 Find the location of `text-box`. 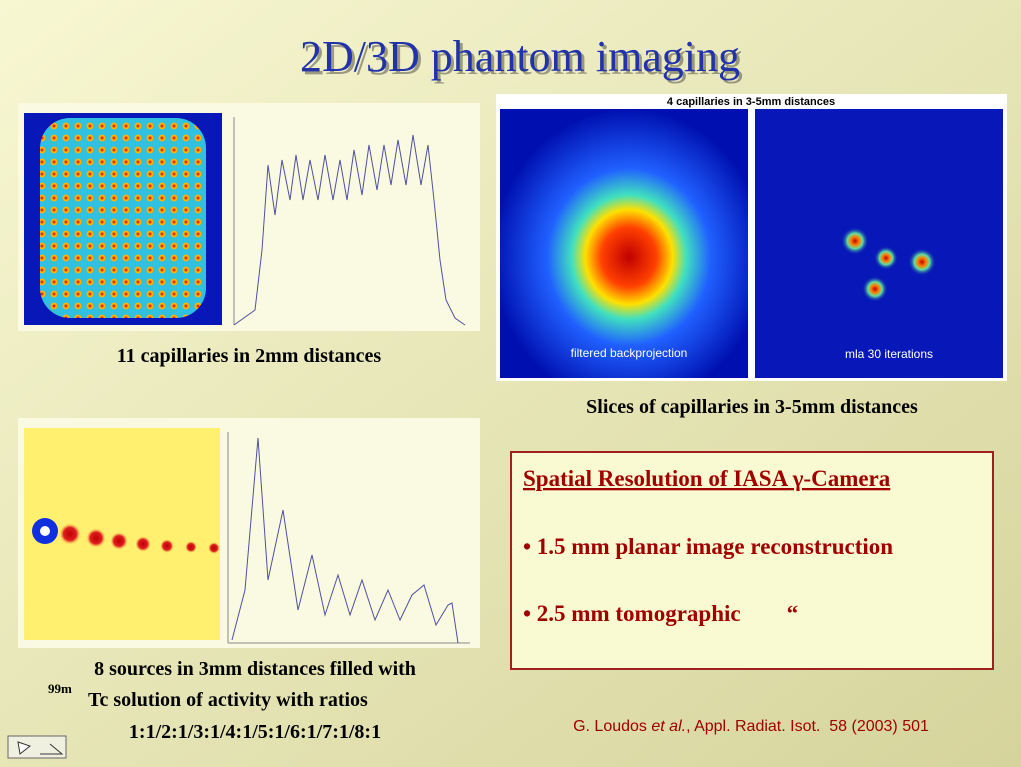

text-box is located at coordinates (752, 560).